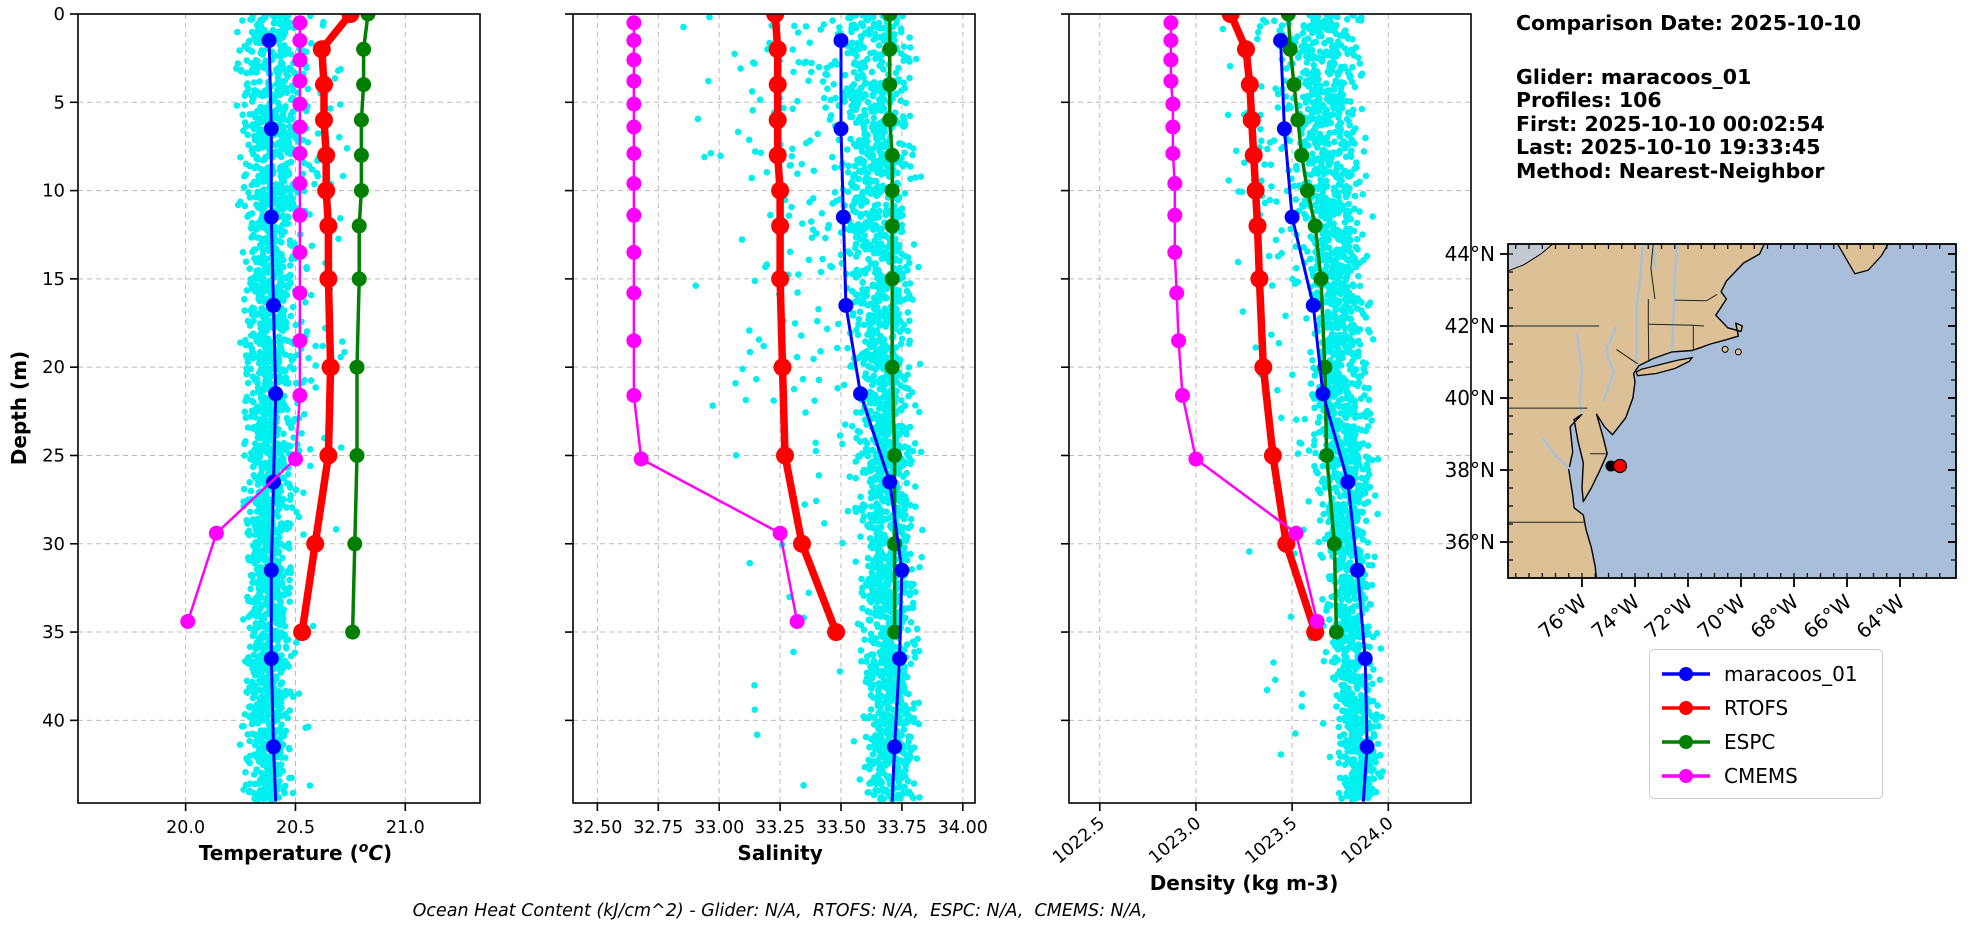 The image size is (1978, 934). I want to click on x-tick-label: 20.0, so click(185, 828).